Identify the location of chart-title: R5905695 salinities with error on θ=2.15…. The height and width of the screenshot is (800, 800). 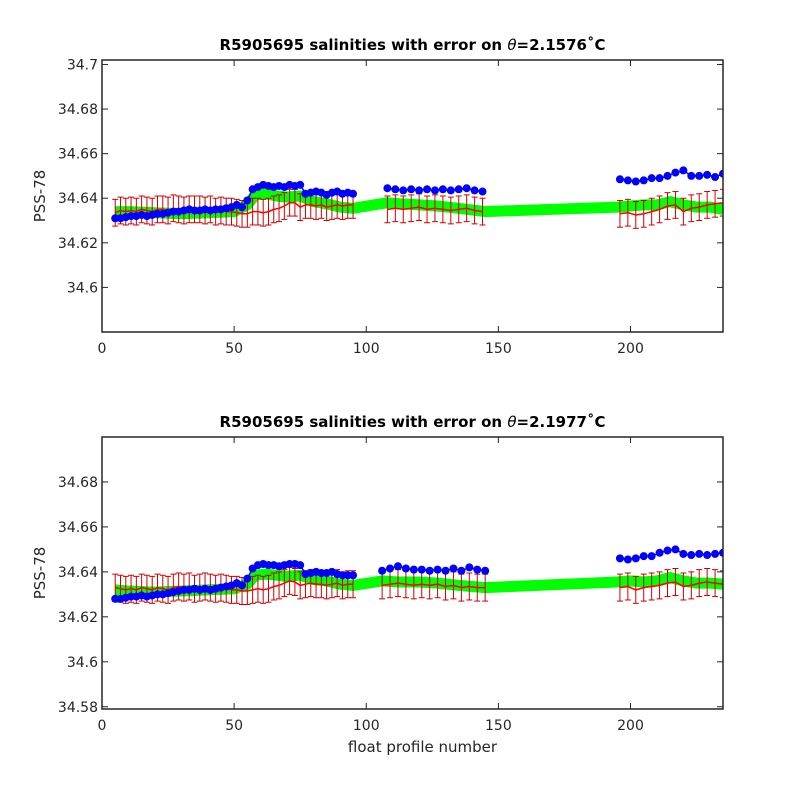
(413, 45).